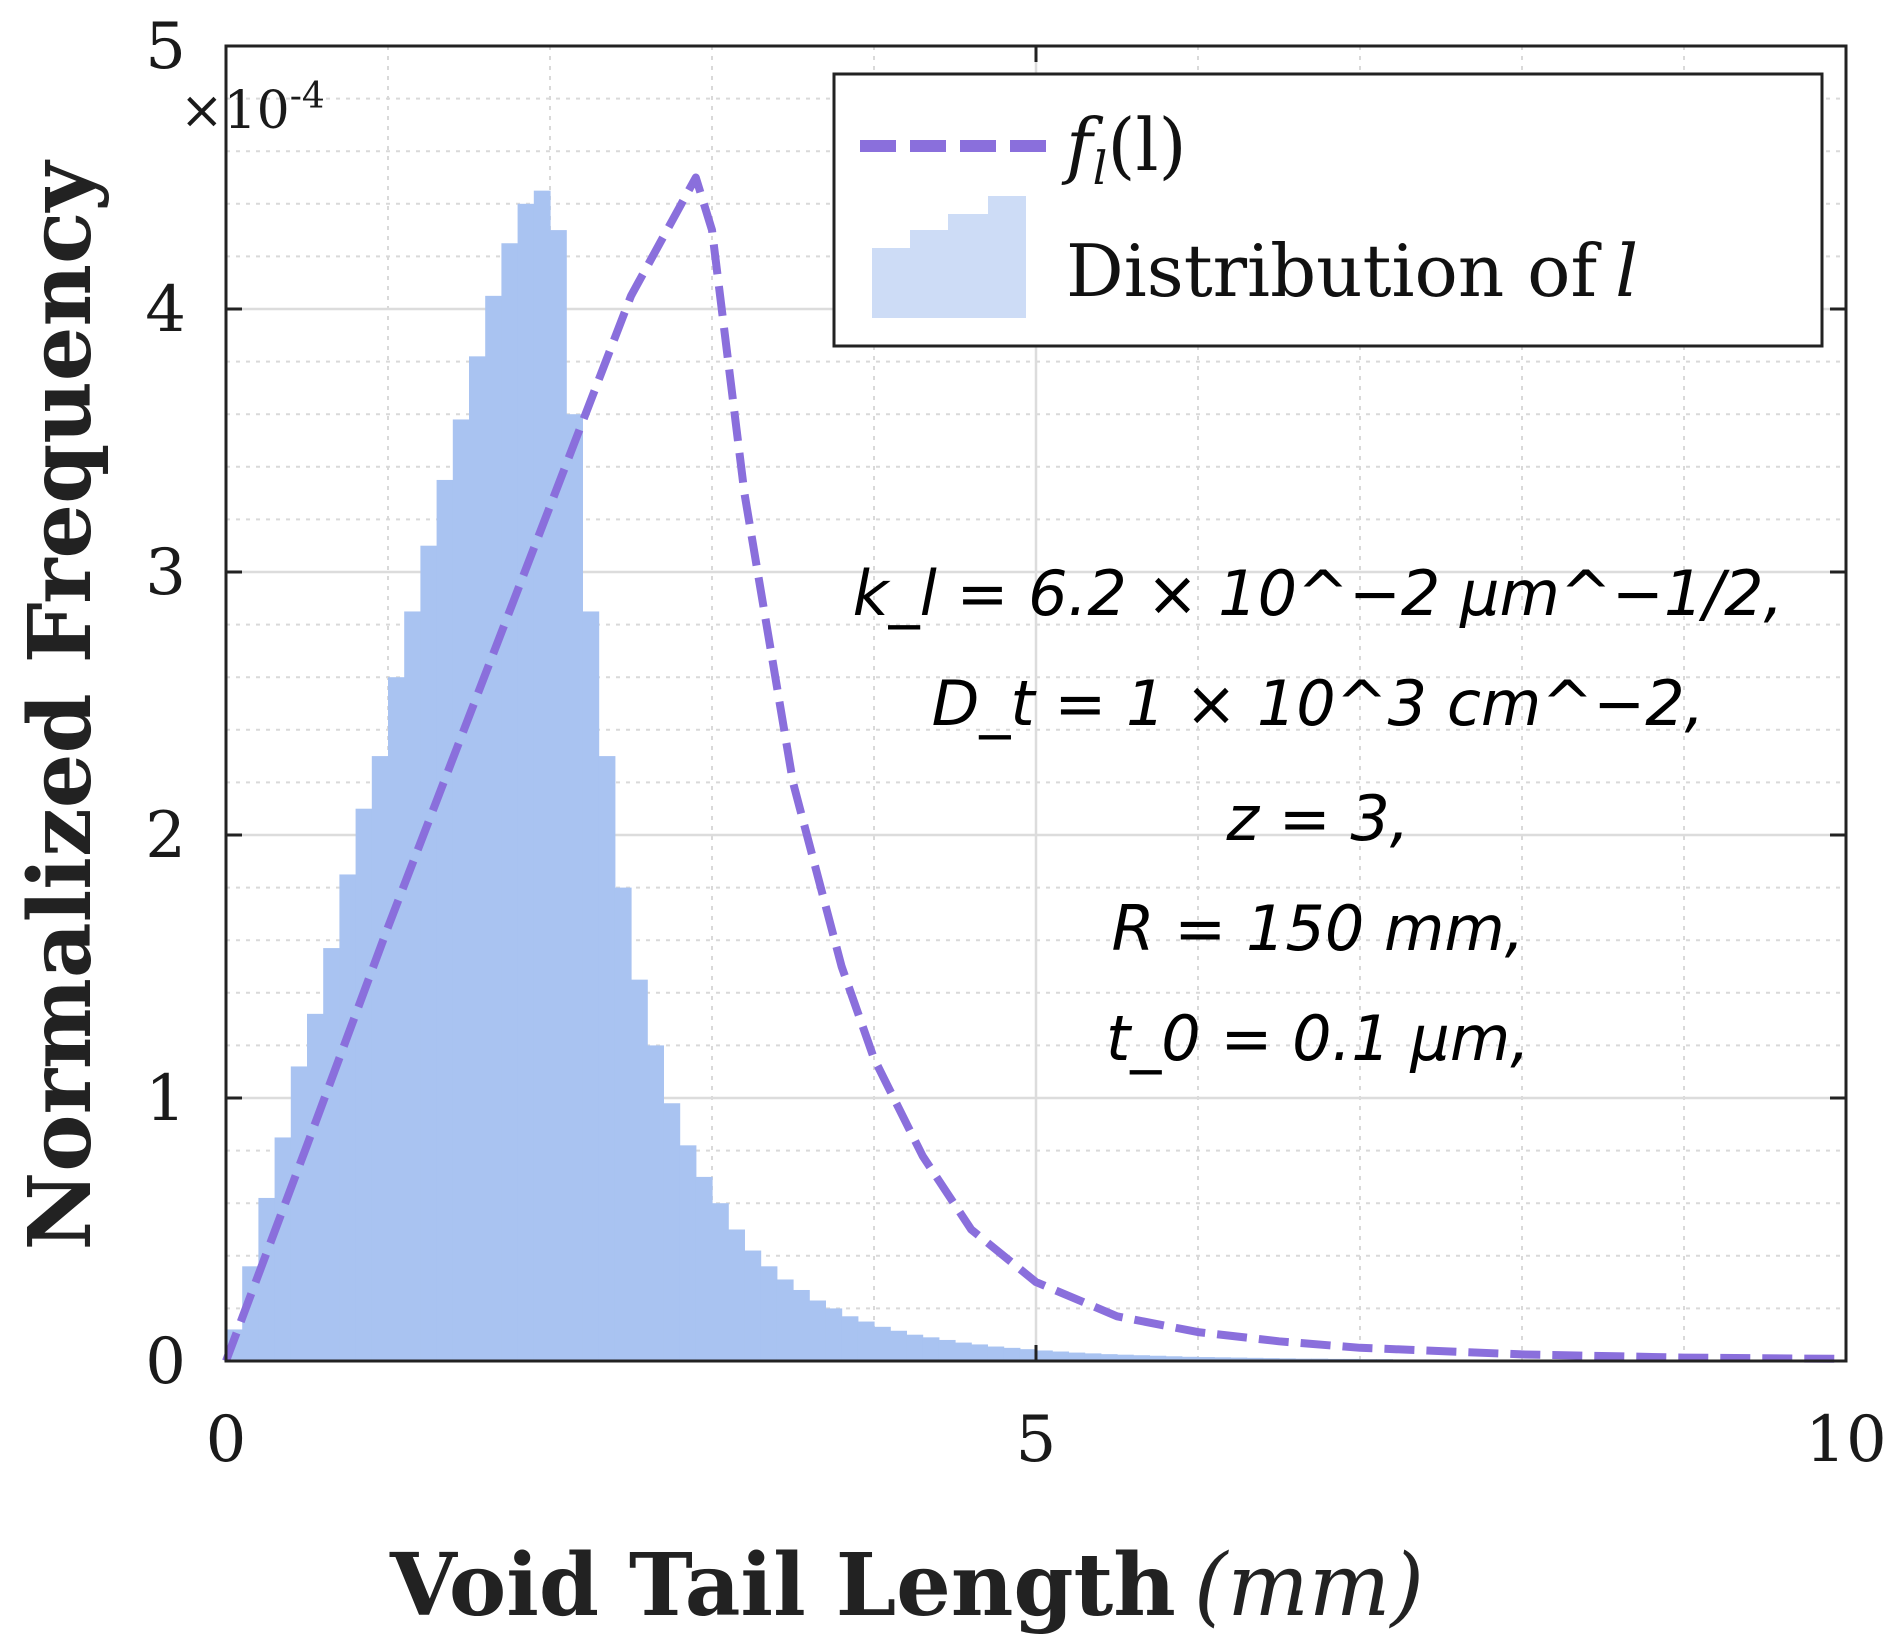 This screenshot has width=1896, height=1652. Describe the element at coordinates (165, 1099) in the screenshot. I see `y-tick-label: 1` at that location.